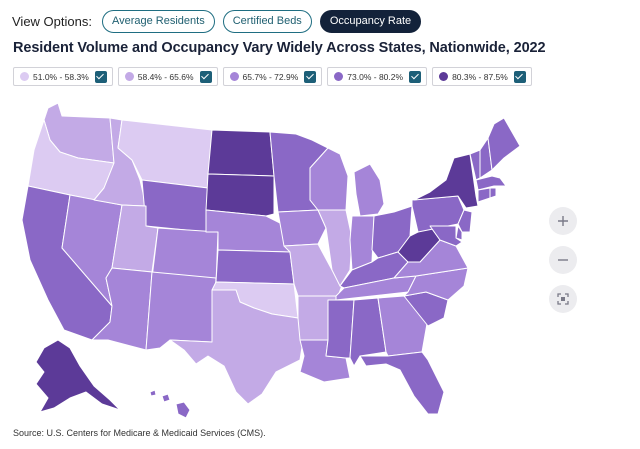 The height and width of the screenshot is (449, 640). What do you see at coordinates (175, 206) in the screenshot?
I see `state-wy` at bounding box center [175, 206].